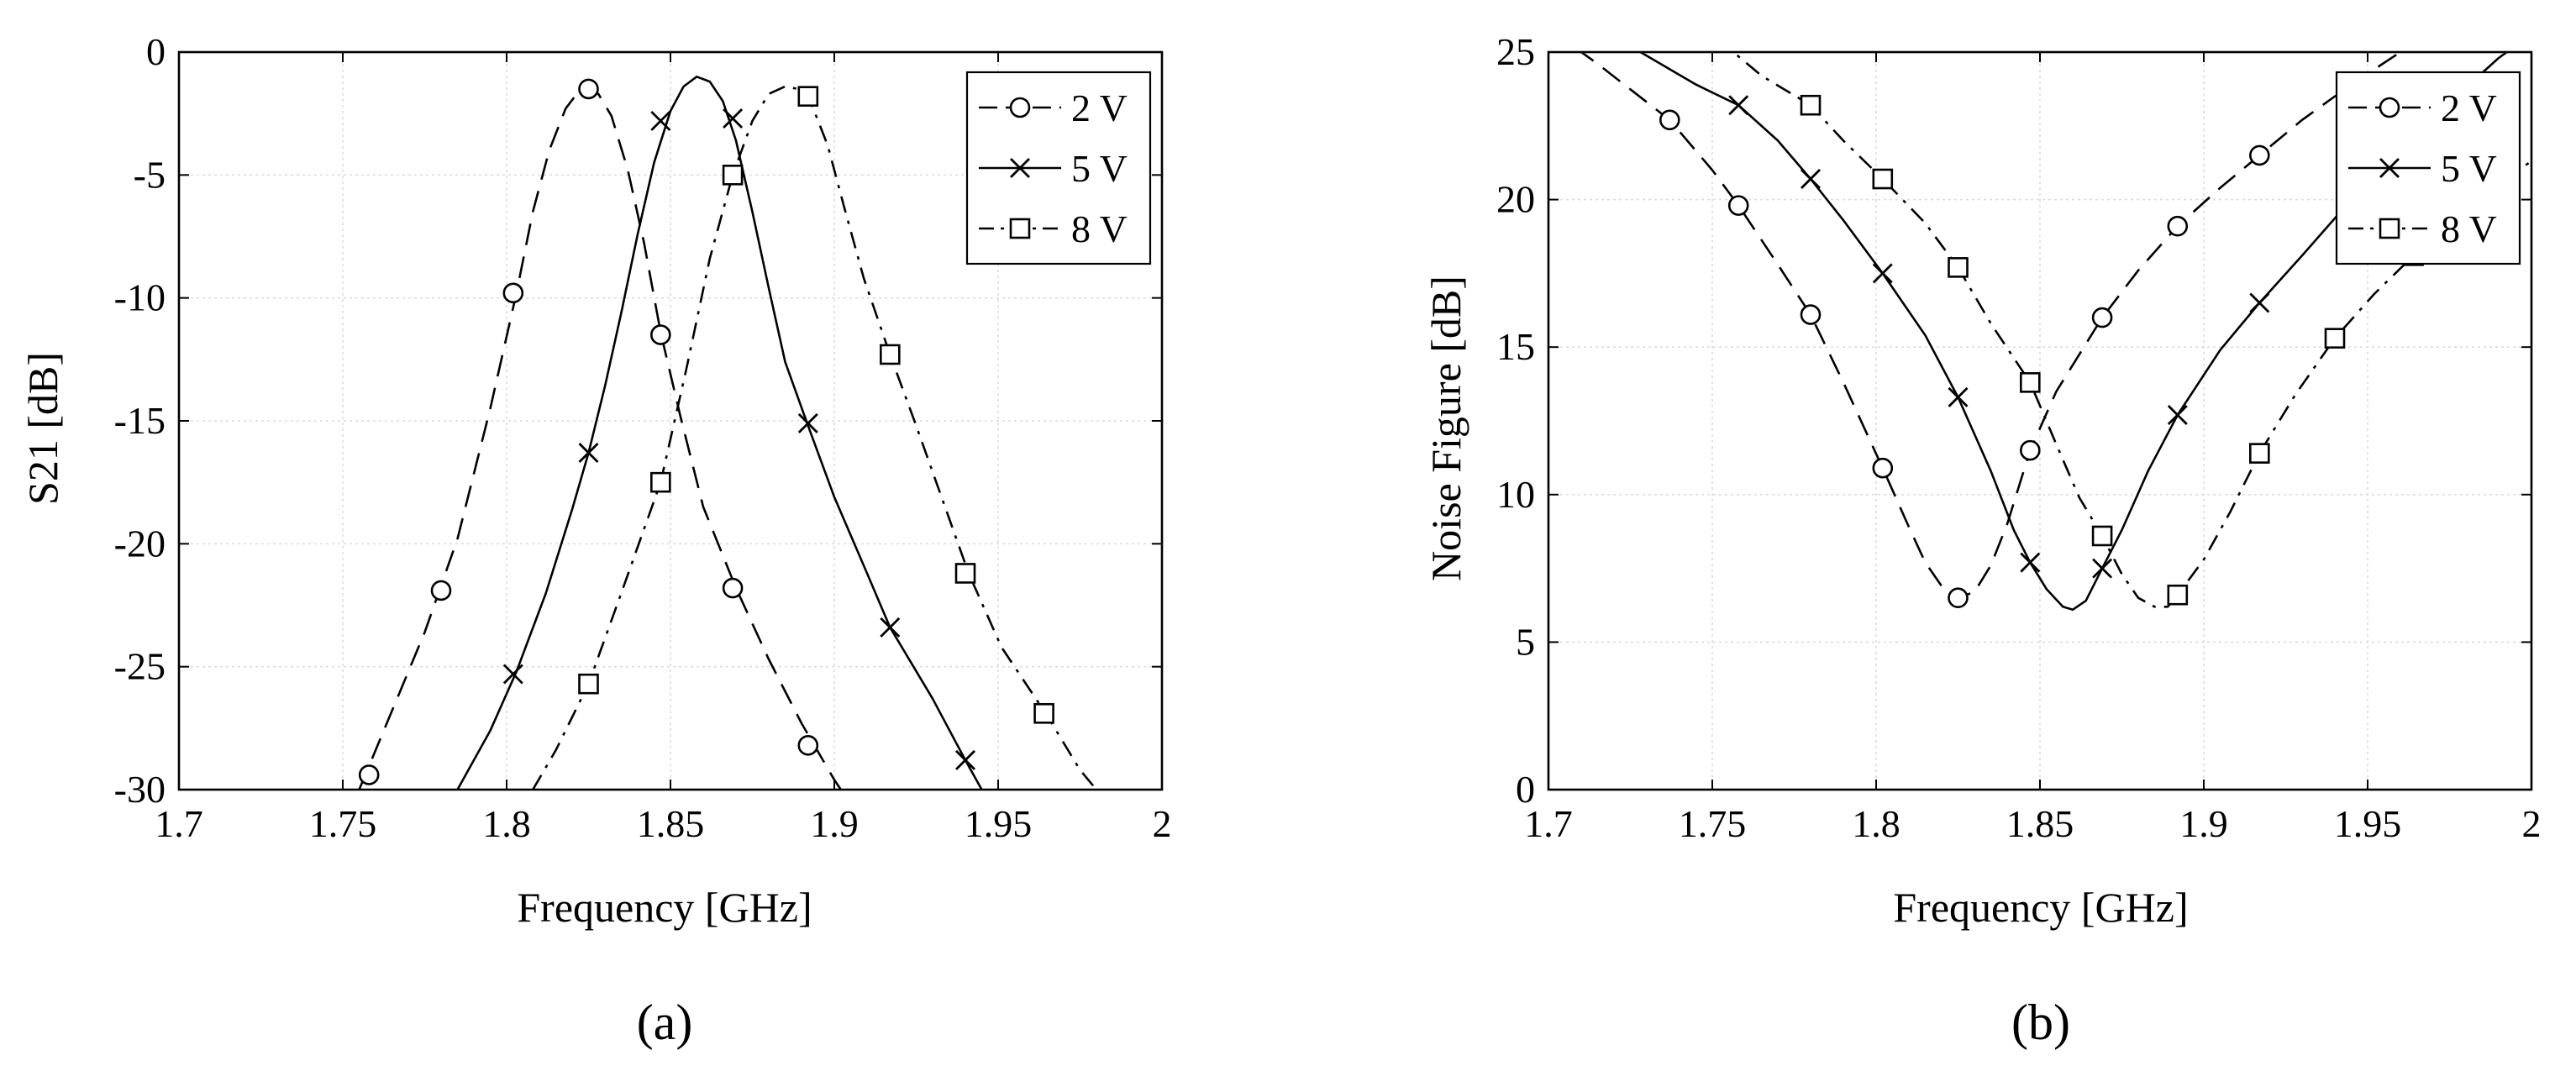 The height and width of the screenshot is (1066, 2576). What do you see at coordinates (140, 789) in the screenshot?
I see `y-tick-label: -30` at bounding box center [140, 789].